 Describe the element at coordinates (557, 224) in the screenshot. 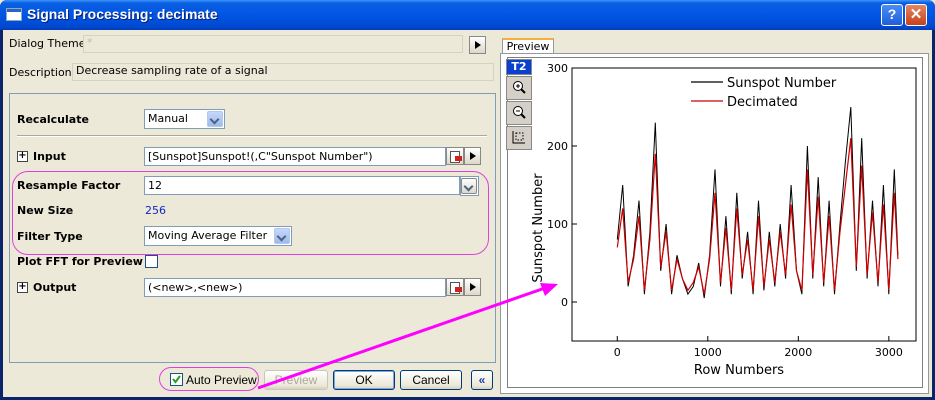

I see `y-tick-label: 100` at that location.